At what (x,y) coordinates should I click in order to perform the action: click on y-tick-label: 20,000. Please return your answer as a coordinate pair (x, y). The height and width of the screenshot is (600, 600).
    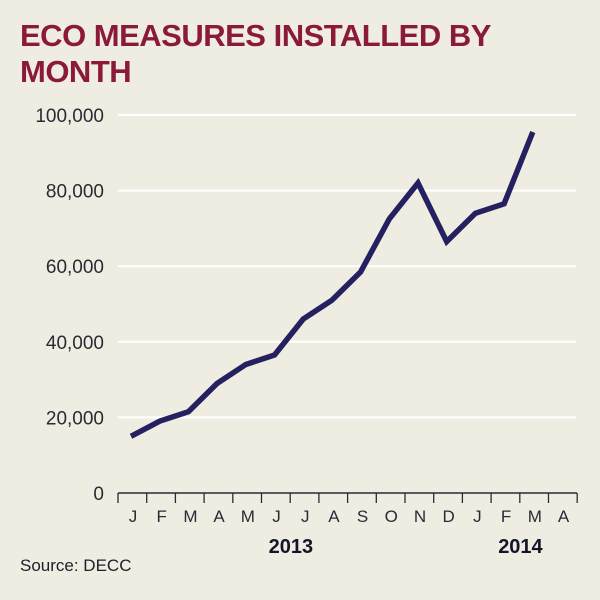
    Looking at the image, I should click on (75, 418).